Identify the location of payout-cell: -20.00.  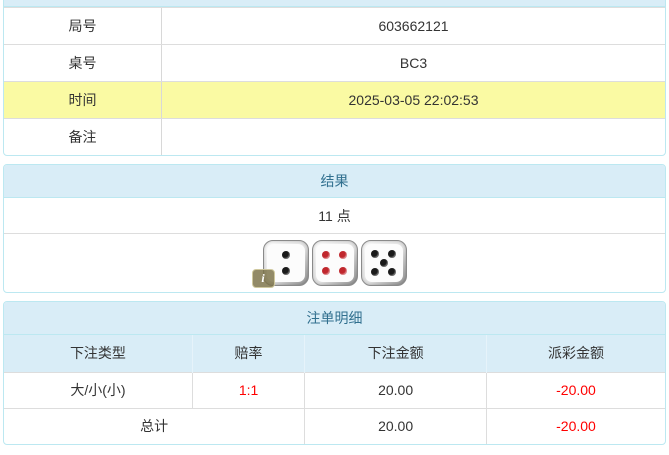
(575, 389).